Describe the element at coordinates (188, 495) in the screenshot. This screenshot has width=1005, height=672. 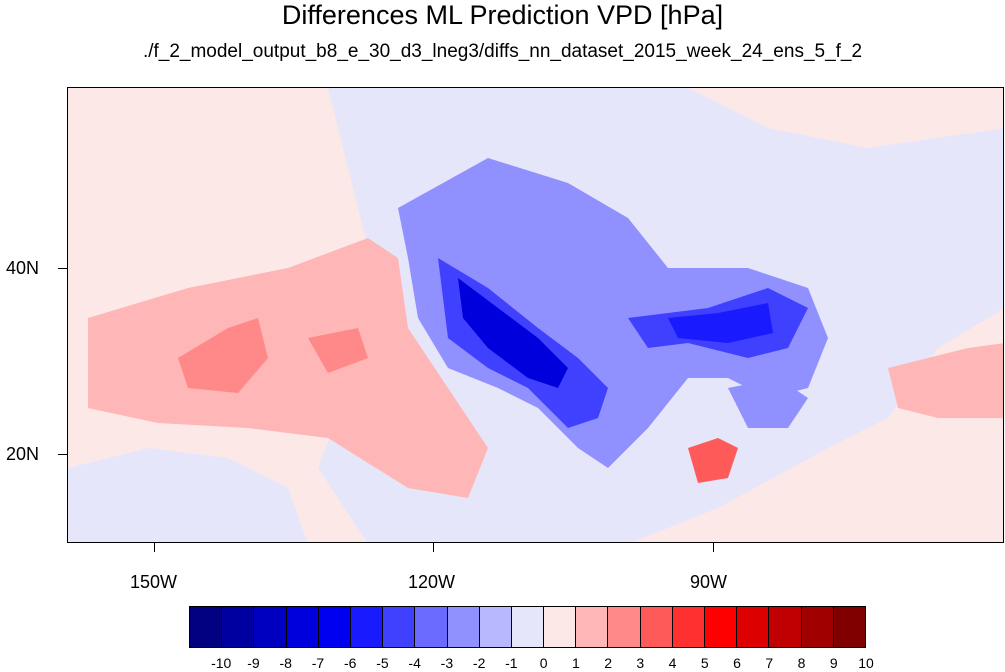
I see `field-region-light-blue-bottom` at that location.